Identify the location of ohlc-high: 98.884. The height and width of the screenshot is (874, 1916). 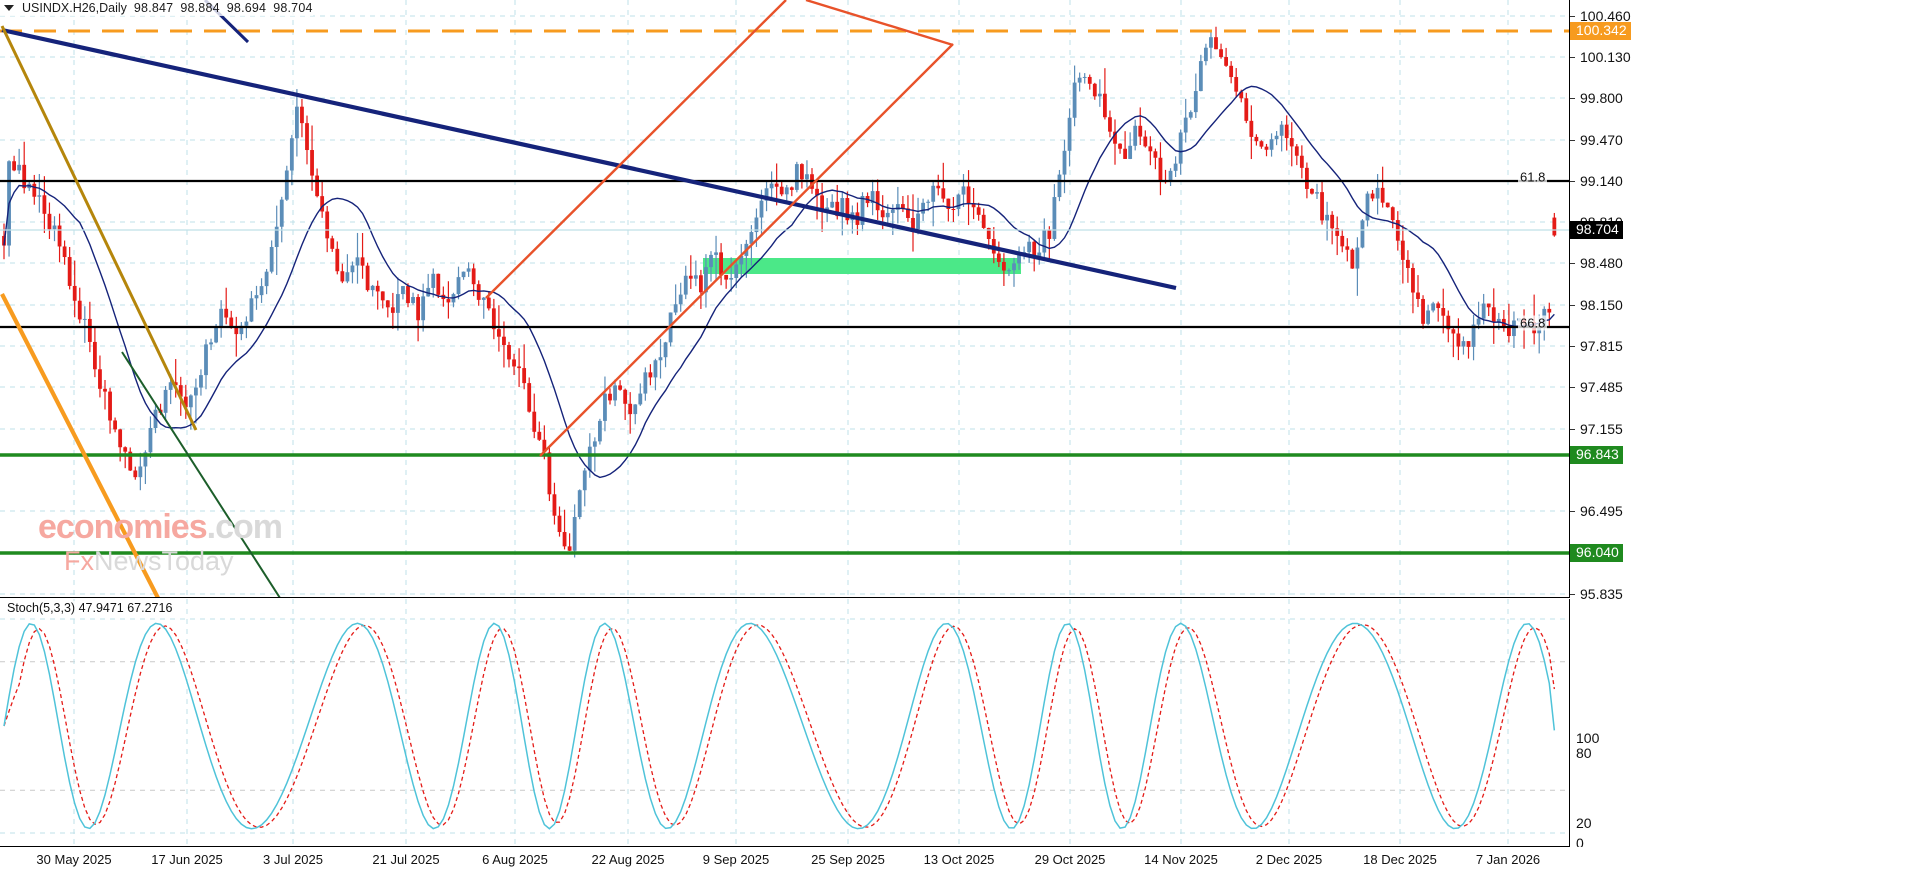
(200, 8).